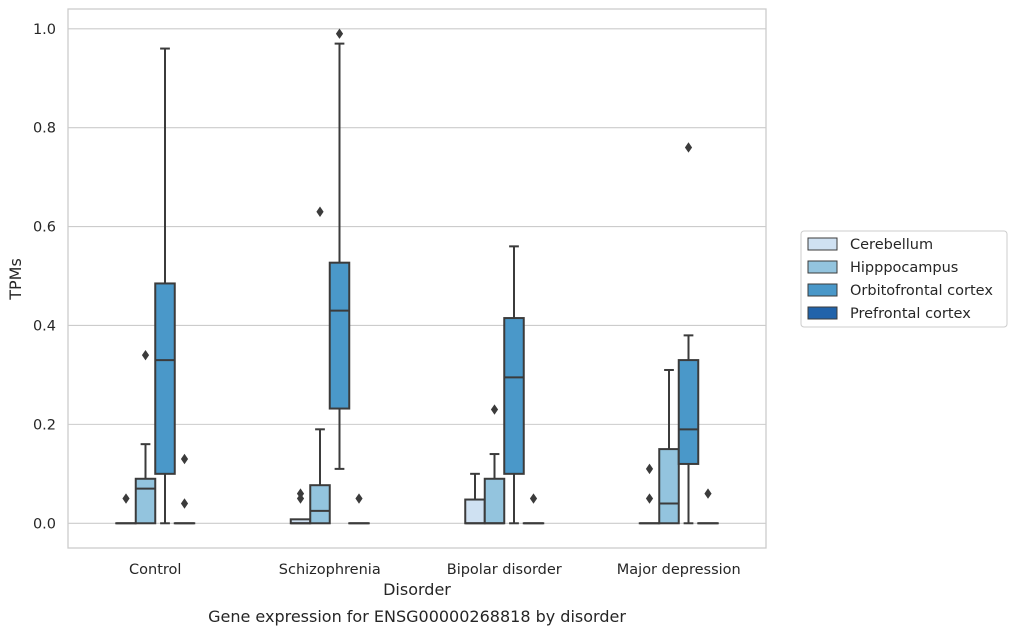 The height and width of the screenshot is (634, 1018). What do you see at coordinates (44, 326) in the screenshot?
I see `y-tick-label: 0.4` at bounding box center [44, 326].